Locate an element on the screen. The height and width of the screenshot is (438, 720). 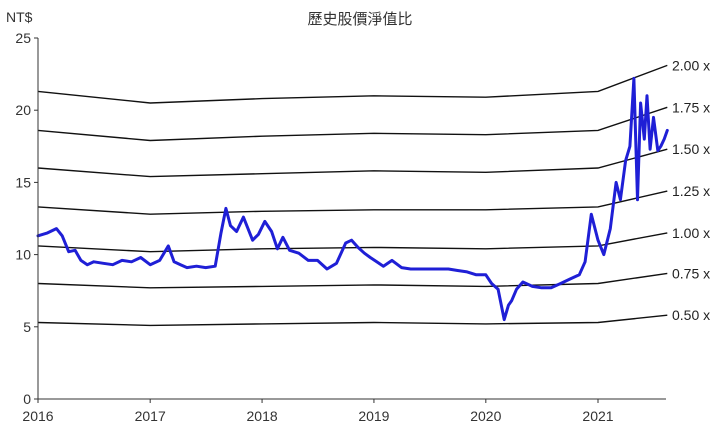
chart-title: 歷史股價淨值比 is located at coordinates (359, 19).